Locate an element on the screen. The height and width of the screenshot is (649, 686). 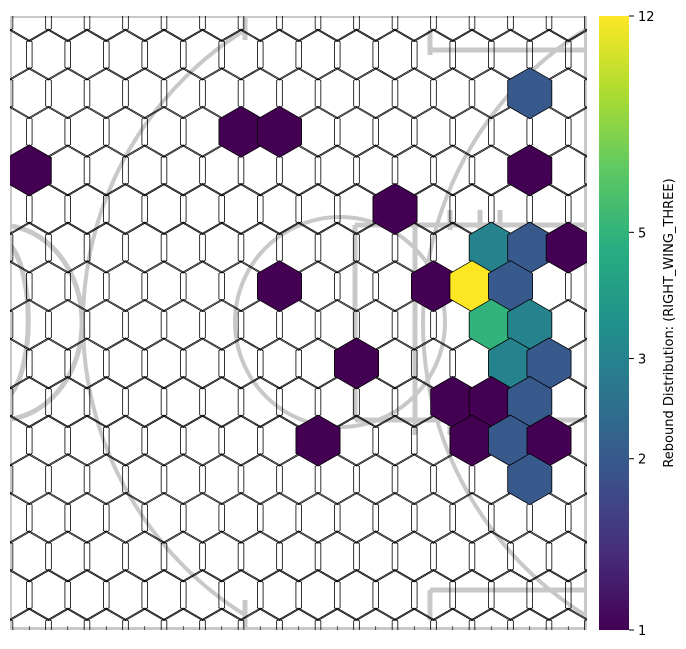
colorbar-tick-label: 2 is located at coordinates (642, 460).